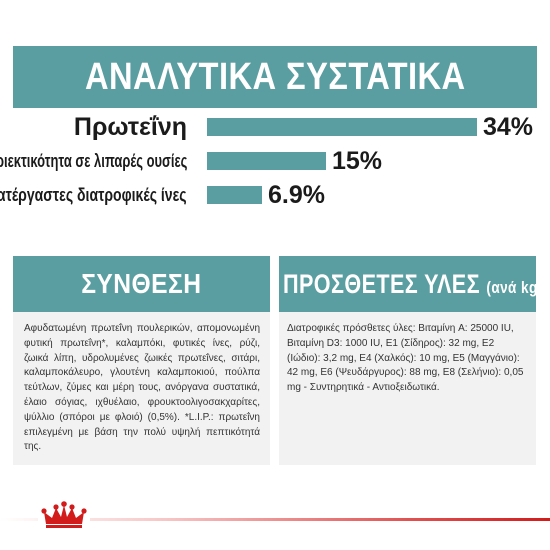 The width and height of the screenshot is (550, 550). I want to click on nutrient-value: 15%, so click(357, 161).